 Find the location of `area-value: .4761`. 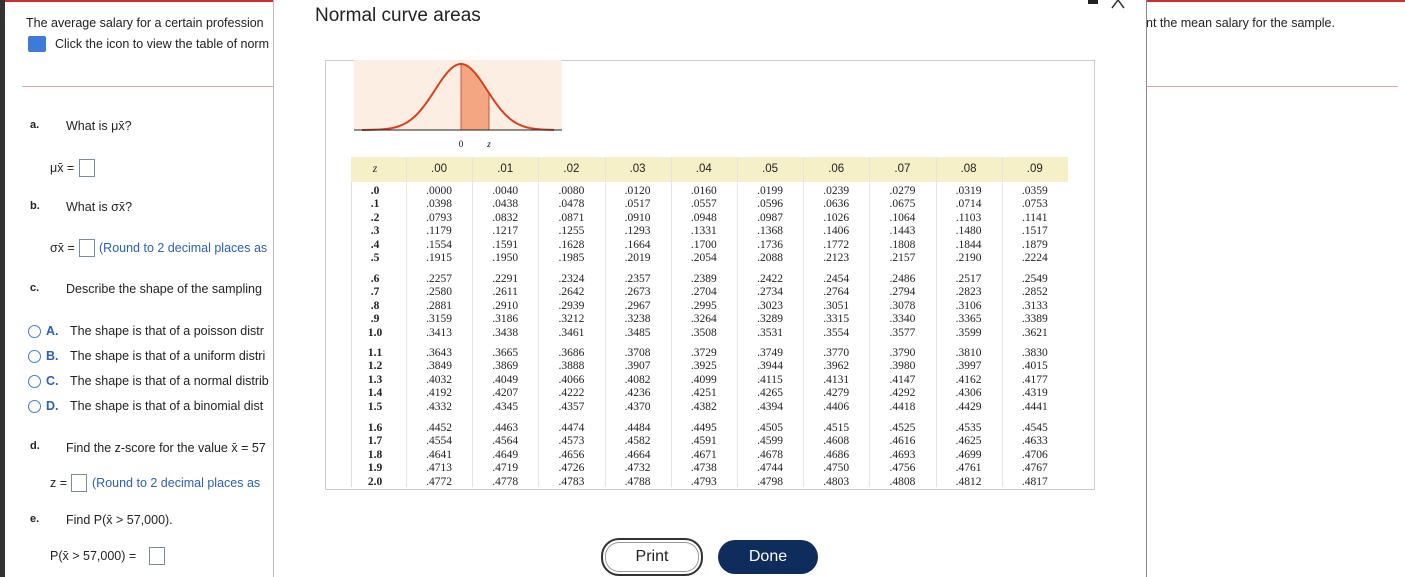

area-value: .4761 is located at coordinates (968, 468).